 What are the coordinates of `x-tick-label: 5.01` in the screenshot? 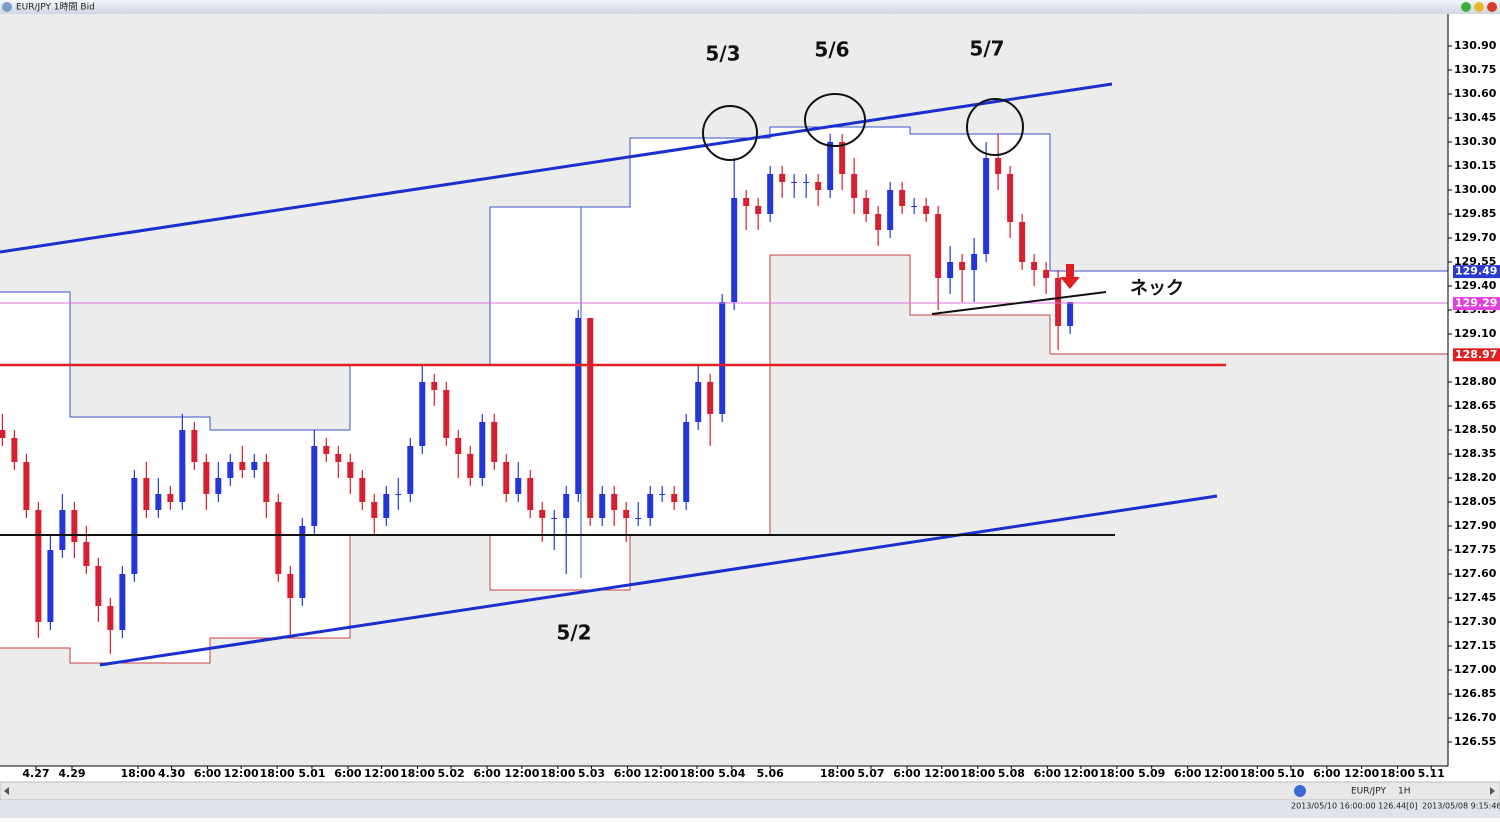 It's located at (311, 773).